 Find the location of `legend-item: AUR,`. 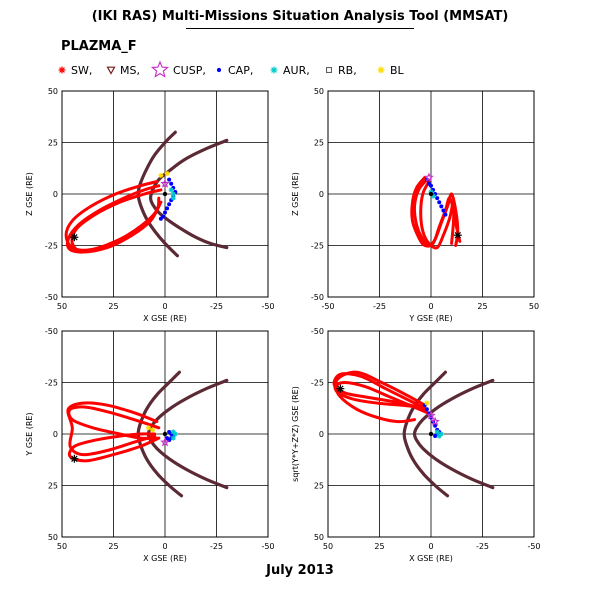

legend-item: AUR, is located at coordinates (290, 70).